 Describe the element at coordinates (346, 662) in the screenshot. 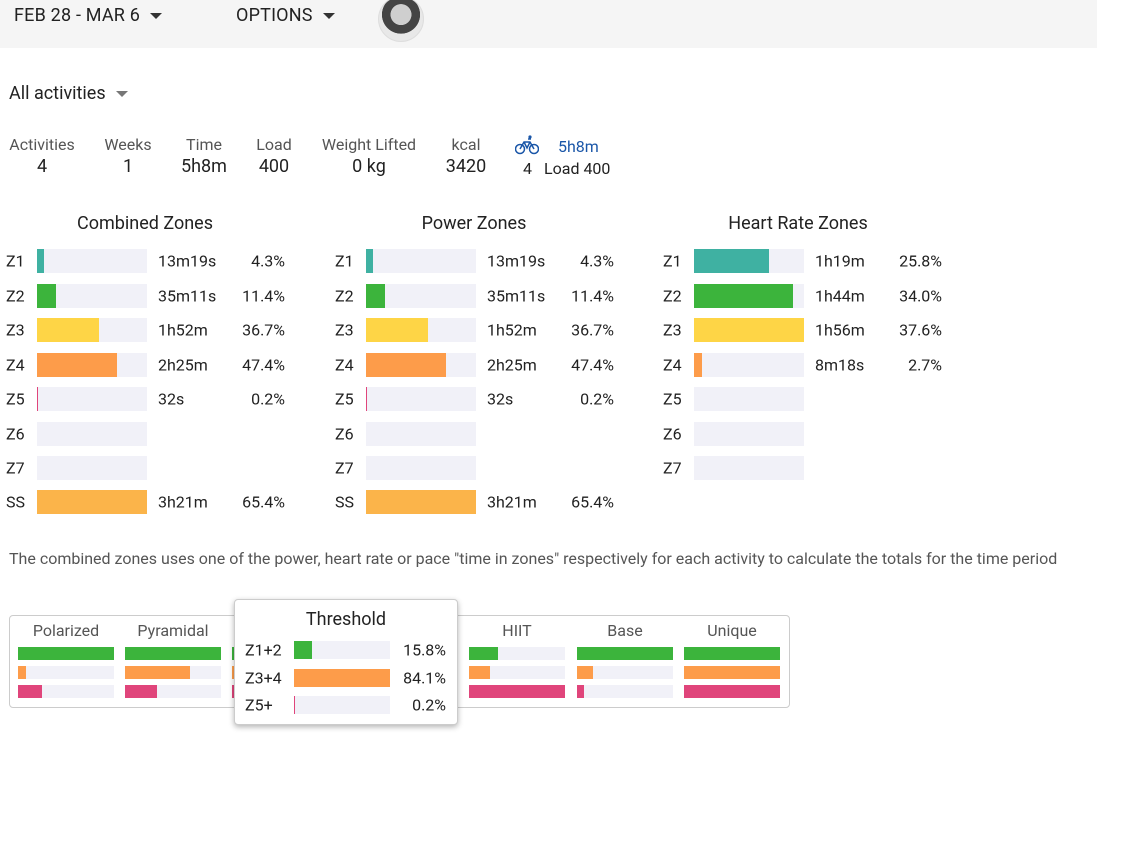

I see `tooltip: Threshold Z1+2 15.8% Z3+4 84.1% Z5+ 0.2%` at that location.